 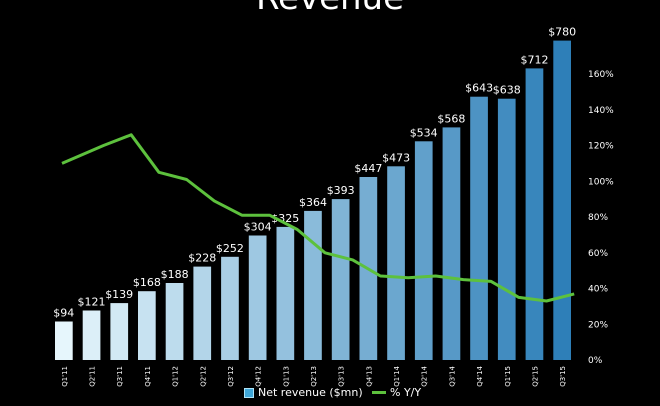 I want to click on x-tick-label: Q2'15, so click(x=536, y=376).